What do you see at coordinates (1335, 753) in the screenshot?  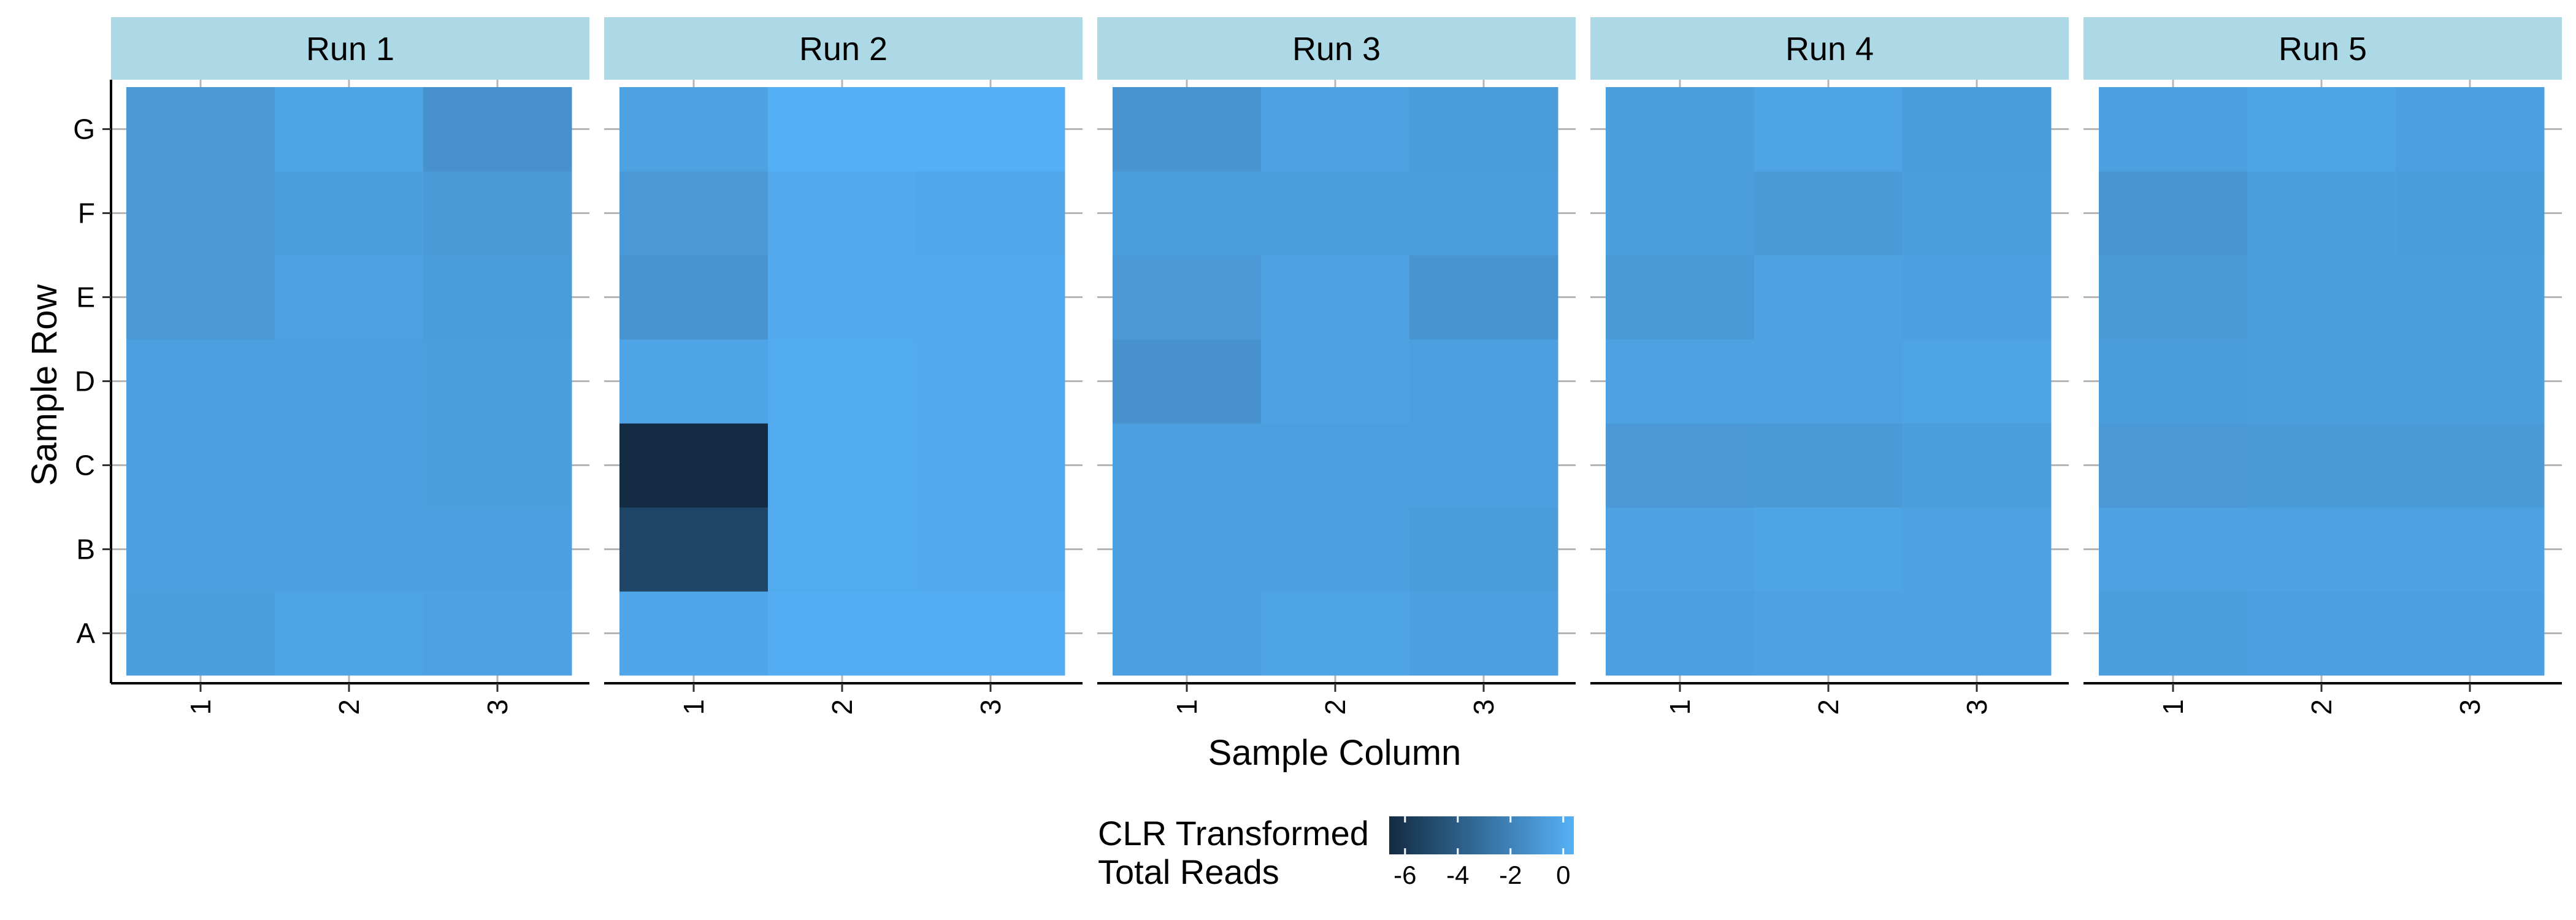 I see `x-axis-title: Sample Column` at bounding box center [1335, 753].